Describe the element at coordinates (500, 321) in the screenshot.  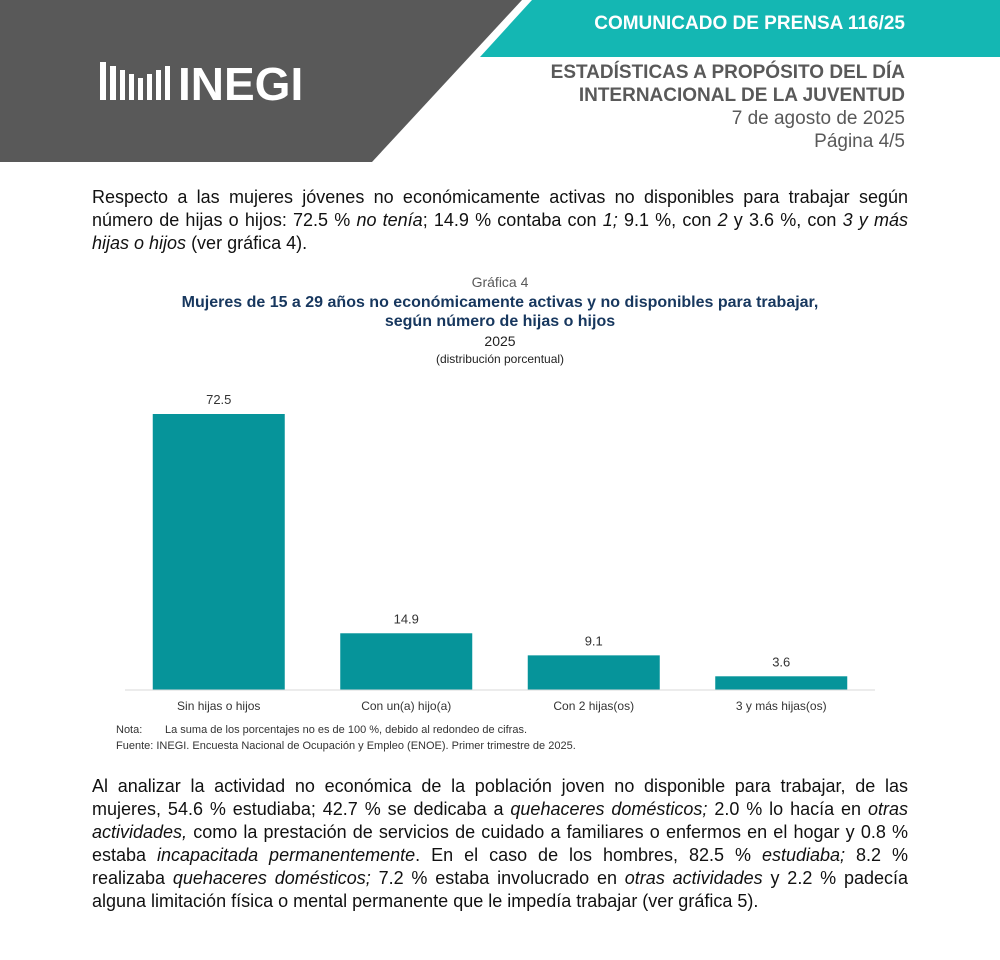
I see `chart-title-line: según número de hijas o hijos` at that location.